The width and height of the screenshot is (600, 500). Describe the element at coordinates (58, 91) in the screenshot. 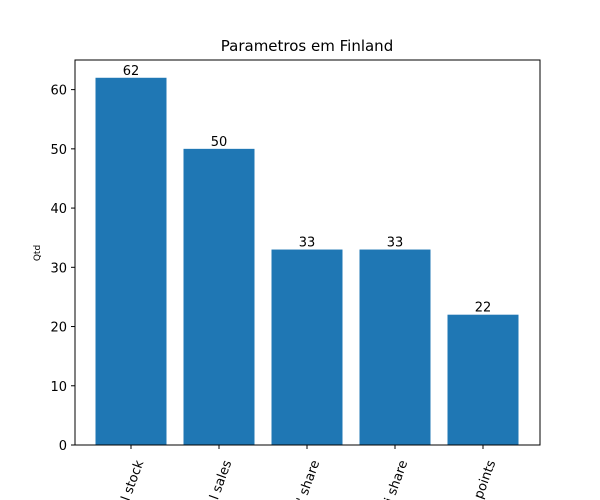

I see `y-tick-label: 60` at that location.